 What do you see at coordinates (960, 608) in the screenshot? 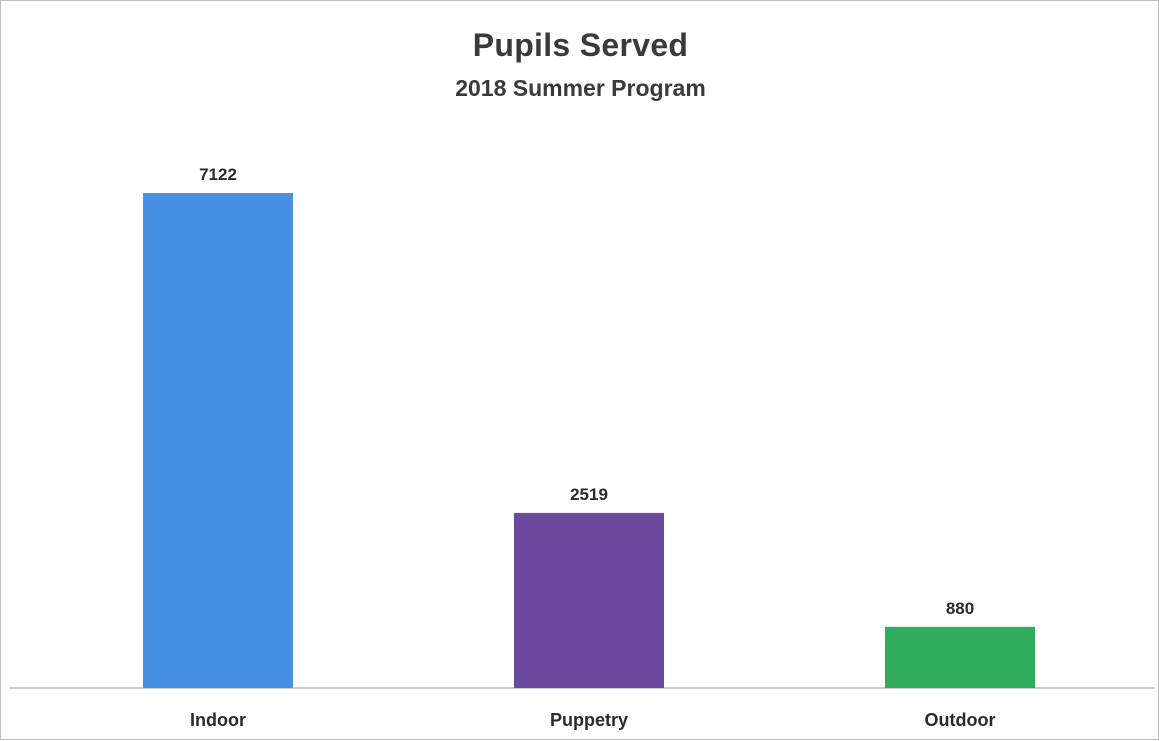
I see `data-label-outdoor: 880` at bounding box center [960, 608].